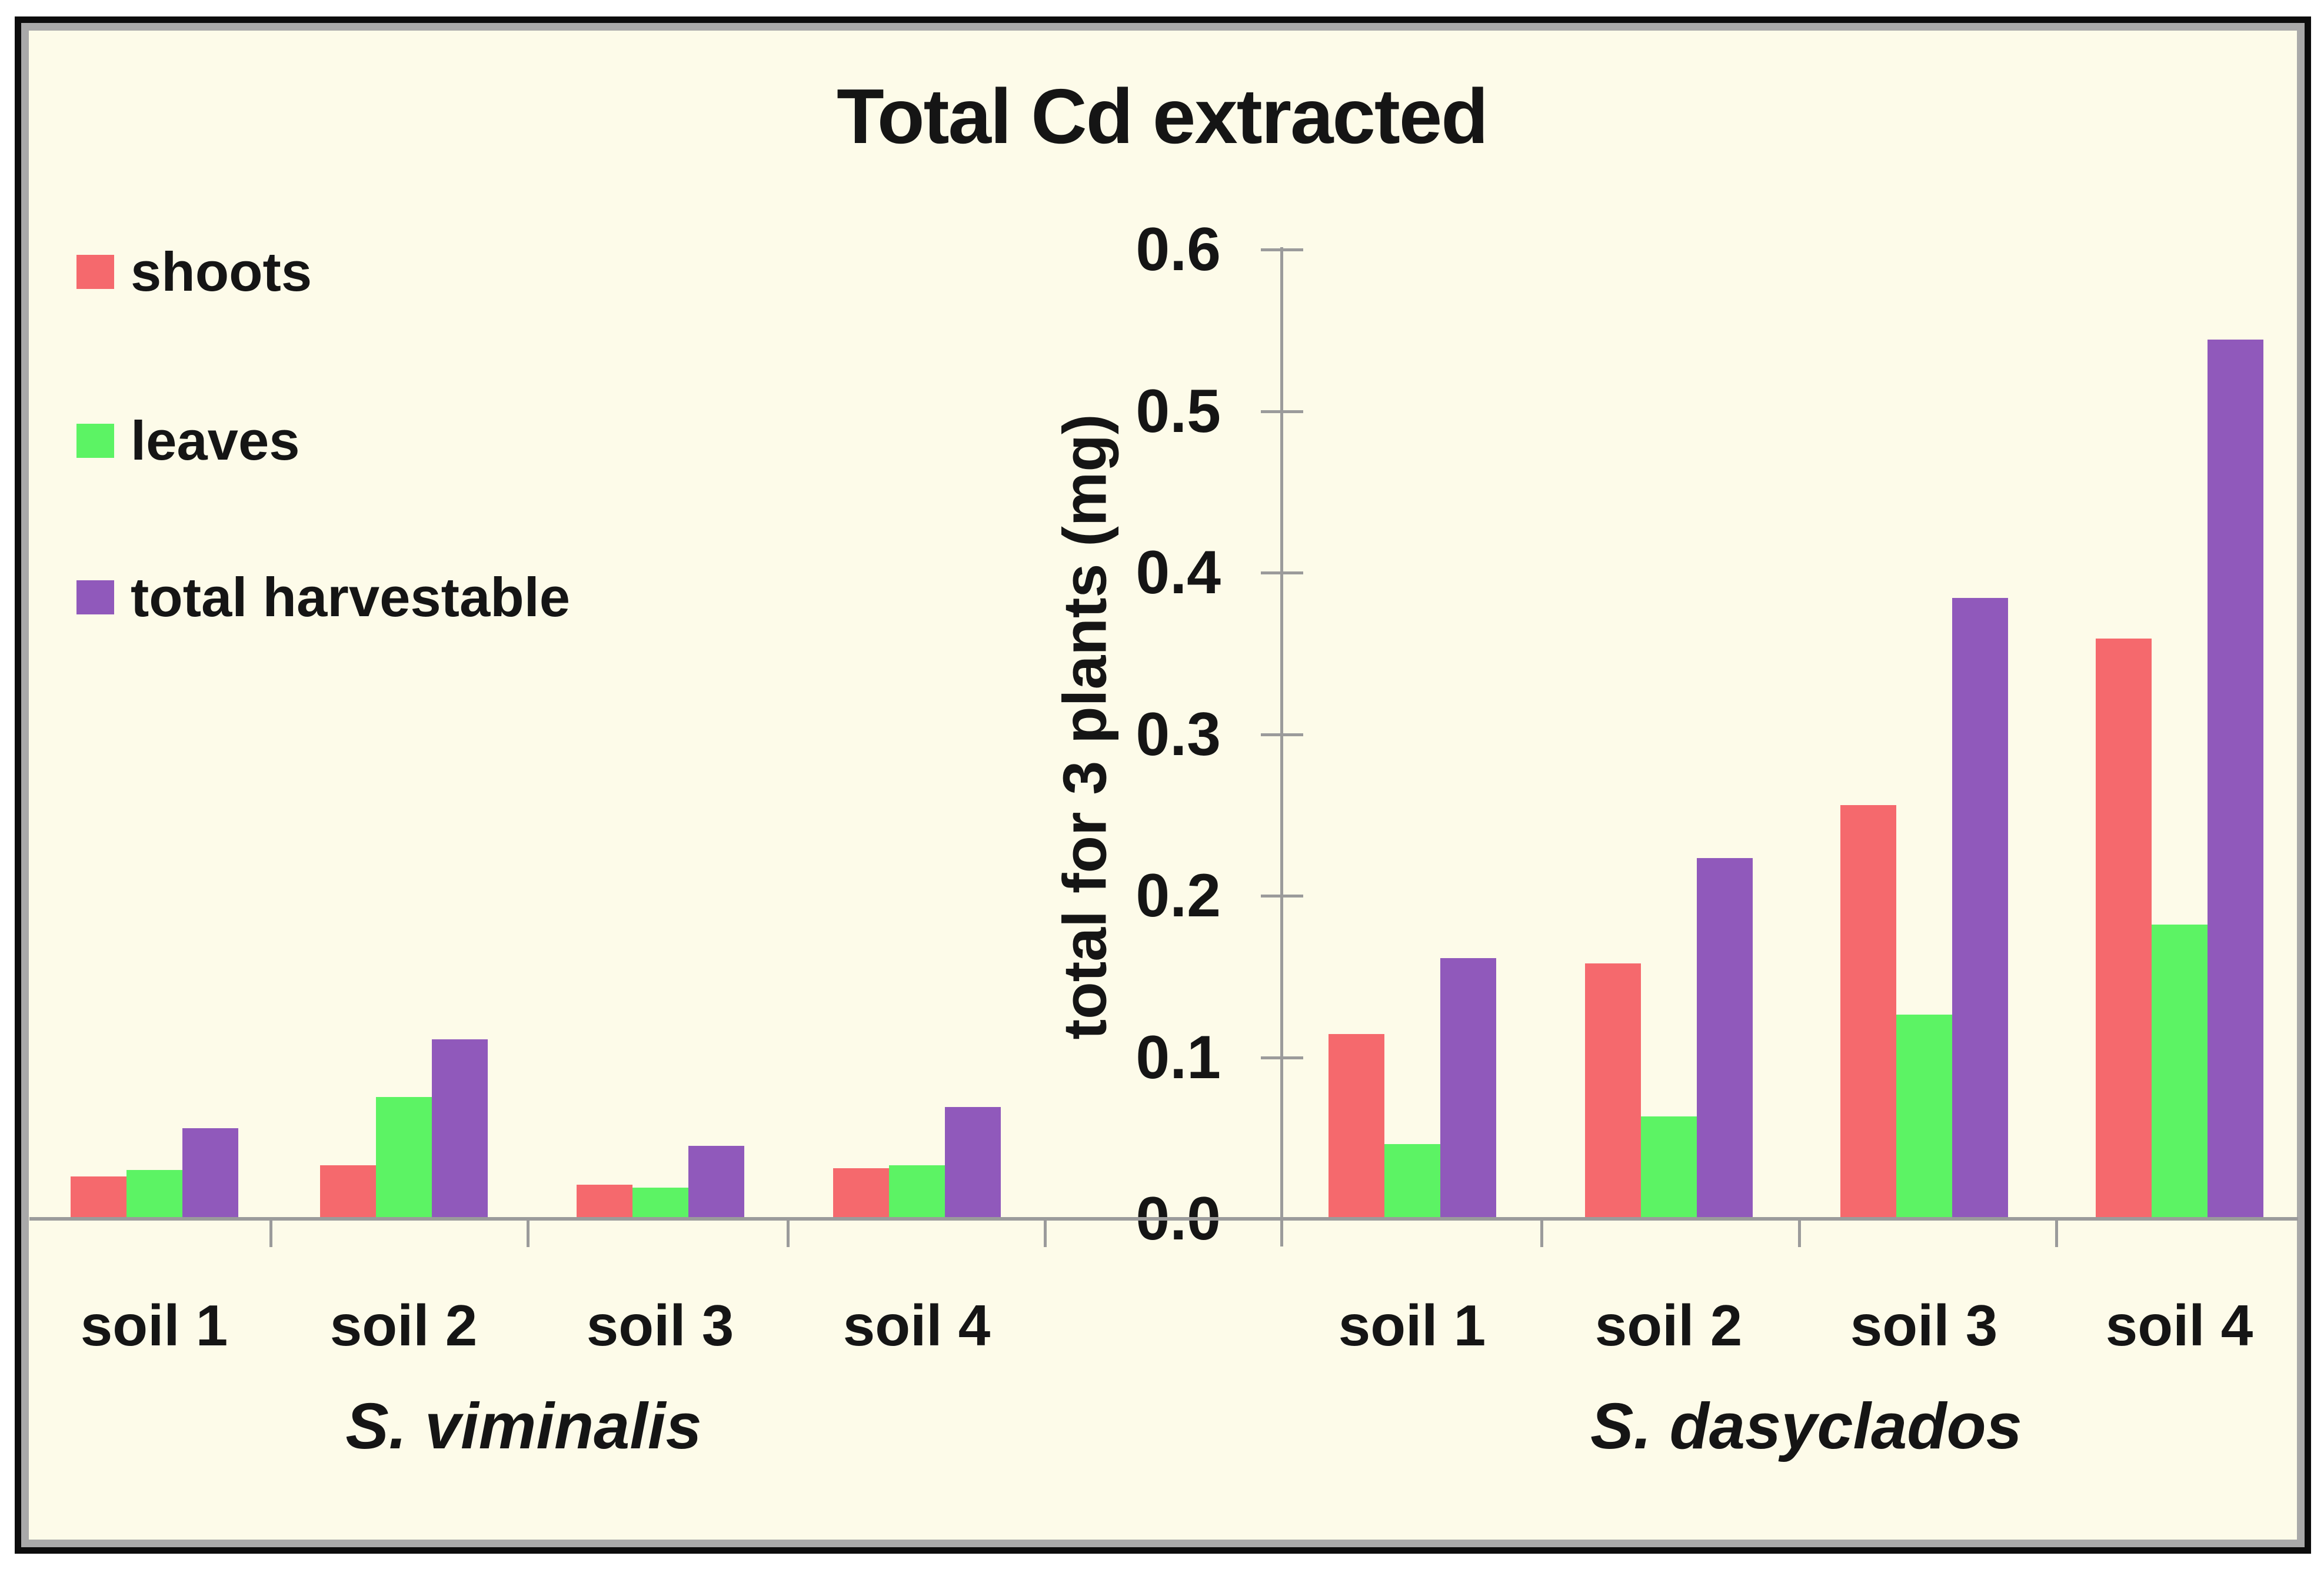 Image resolution: width=2324 pixels, height=1569 pixels. Describe the element at coordinates (1178, 1057) in the screenshot. I see `y-tick-label-0.1: 0.1` at that location.